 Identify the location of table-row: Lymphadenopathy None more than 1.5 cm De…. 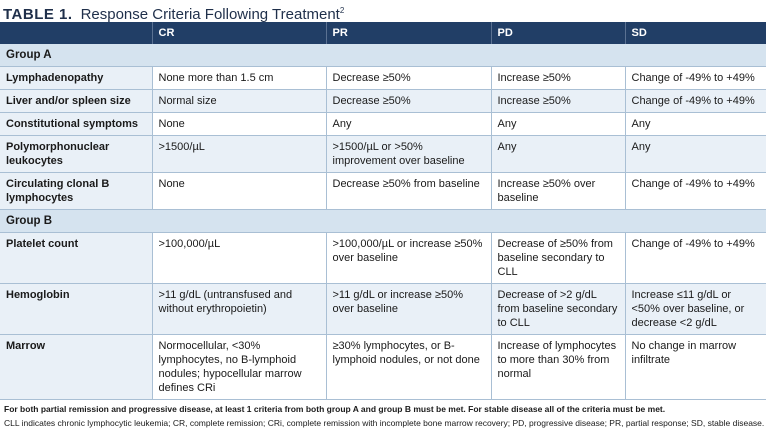
(383, 78).